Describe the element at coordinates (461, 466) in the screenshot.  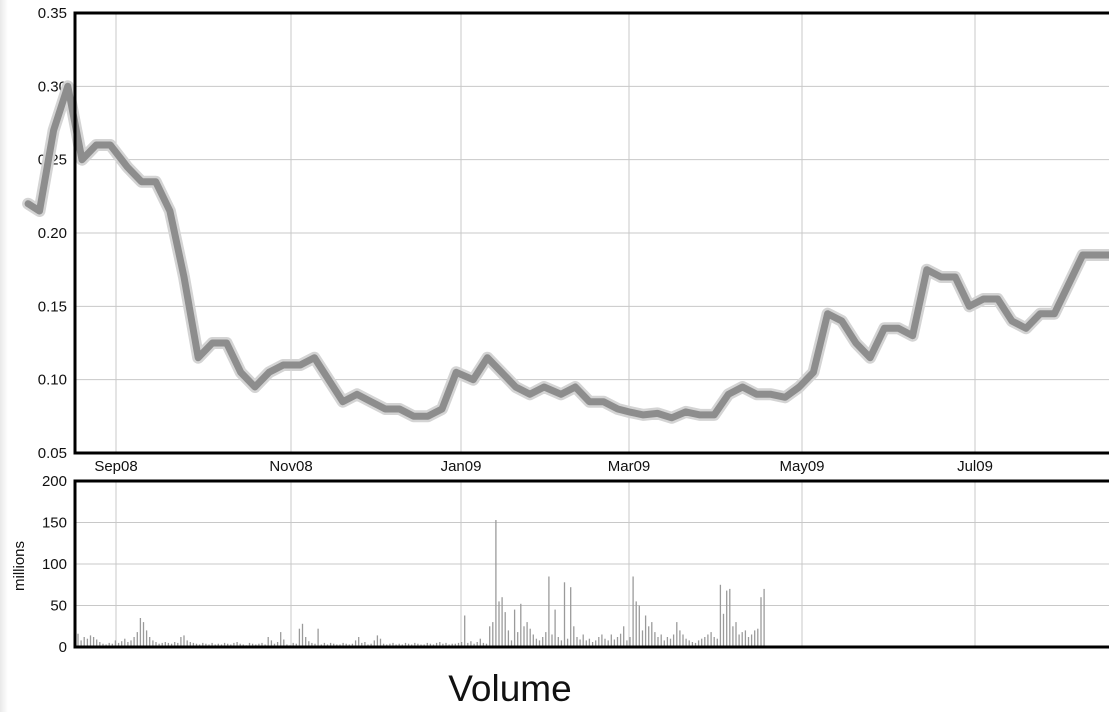
I see `x-tick-label: Jan09` at that location.